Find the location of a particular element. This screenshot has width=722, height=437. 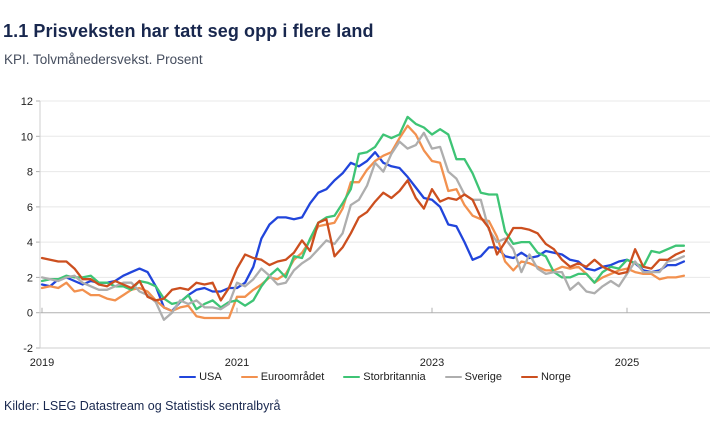

y-tick-label: -2 is located at coordinates (28, 349).